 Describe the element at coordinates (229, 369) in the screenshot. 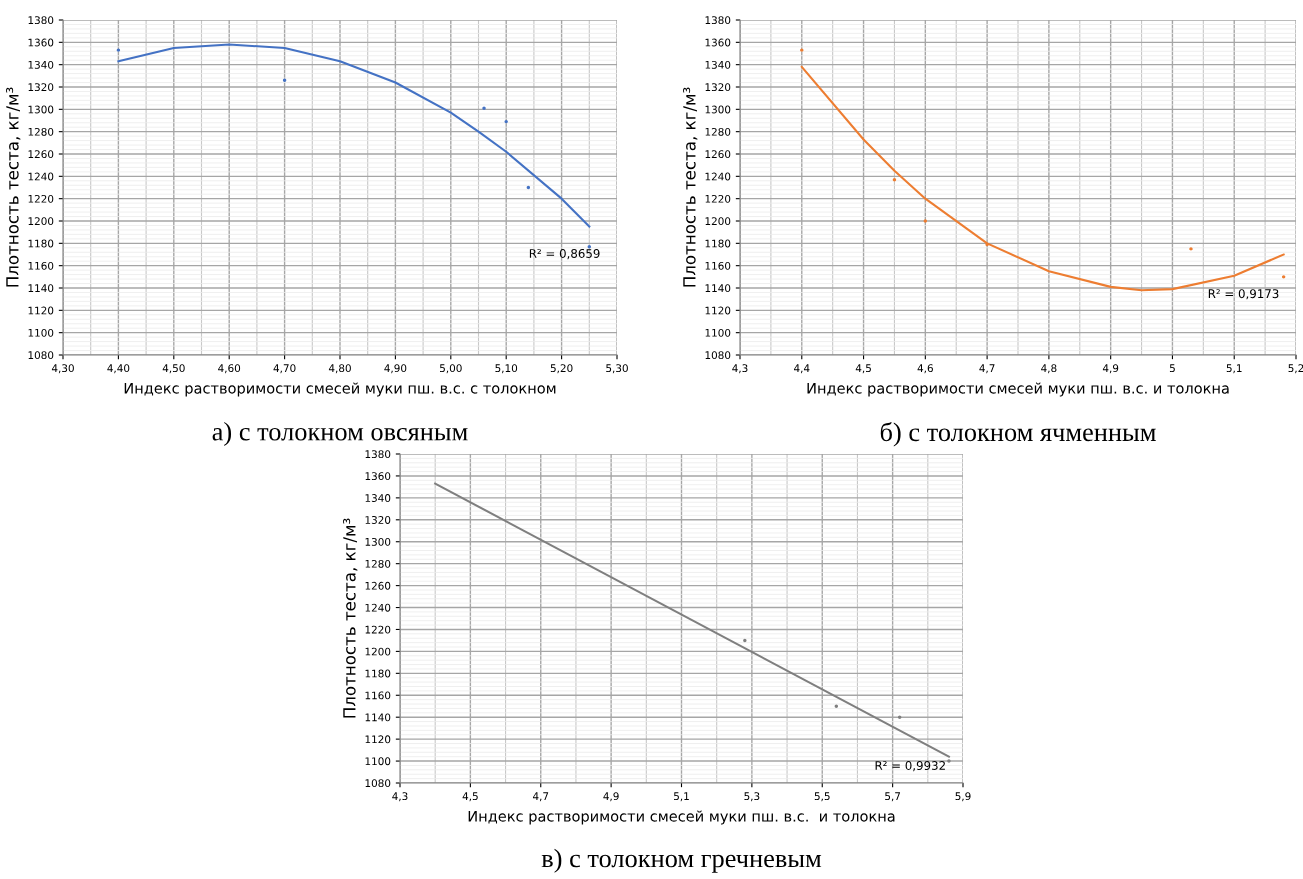

I see `x-tick-label: 4,60` at that location.